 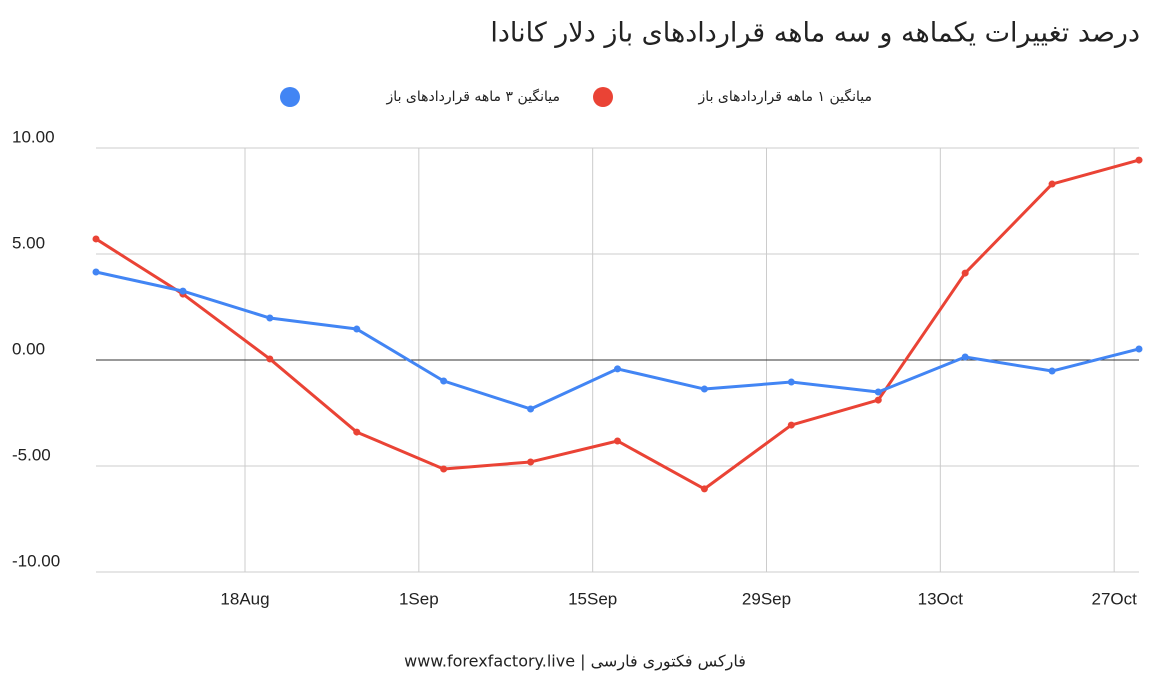 I want to click on y-tick-label: 5.00, so click(x=28, y=242).